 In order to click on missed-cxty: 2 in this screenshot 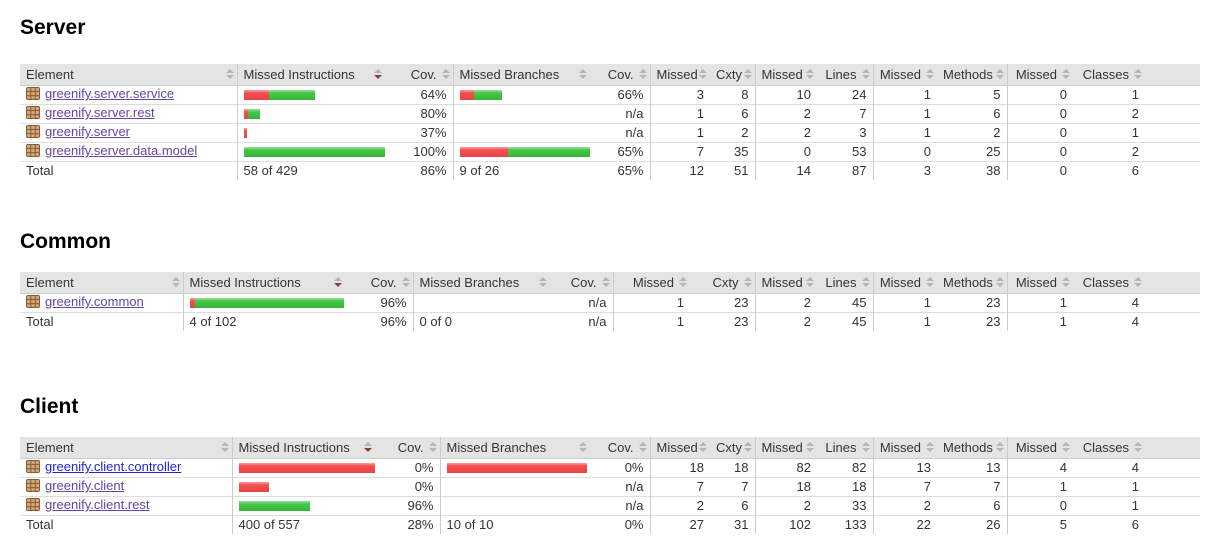, I will do `click(679, 505)`.